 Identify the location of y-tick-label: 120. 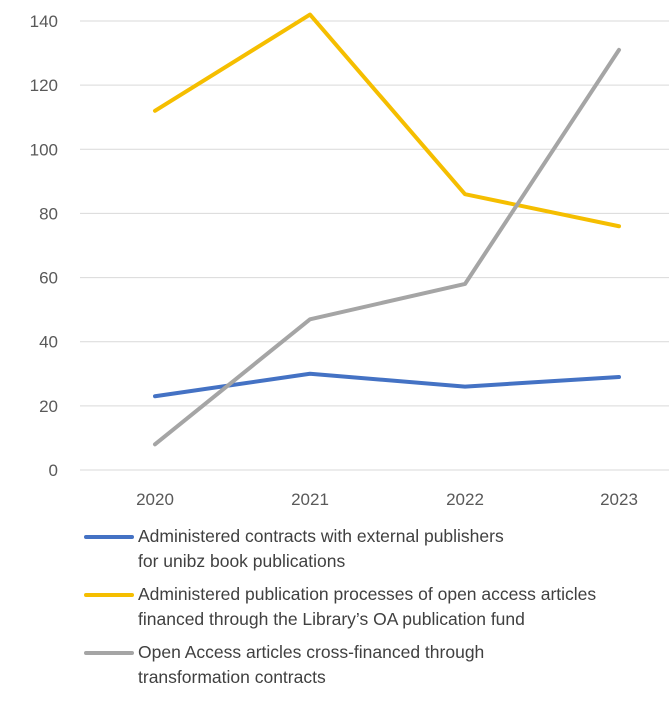
(44, 85).